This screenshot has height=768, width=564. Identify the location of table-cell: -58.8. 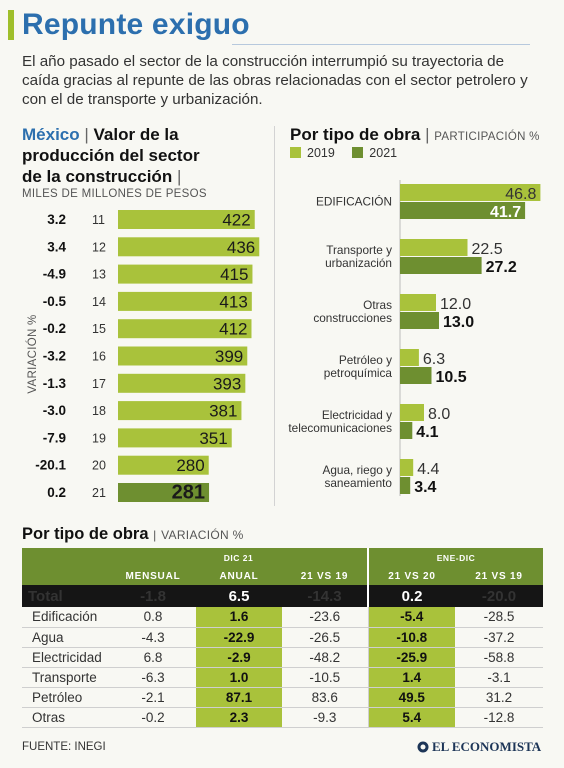
(499, 657).